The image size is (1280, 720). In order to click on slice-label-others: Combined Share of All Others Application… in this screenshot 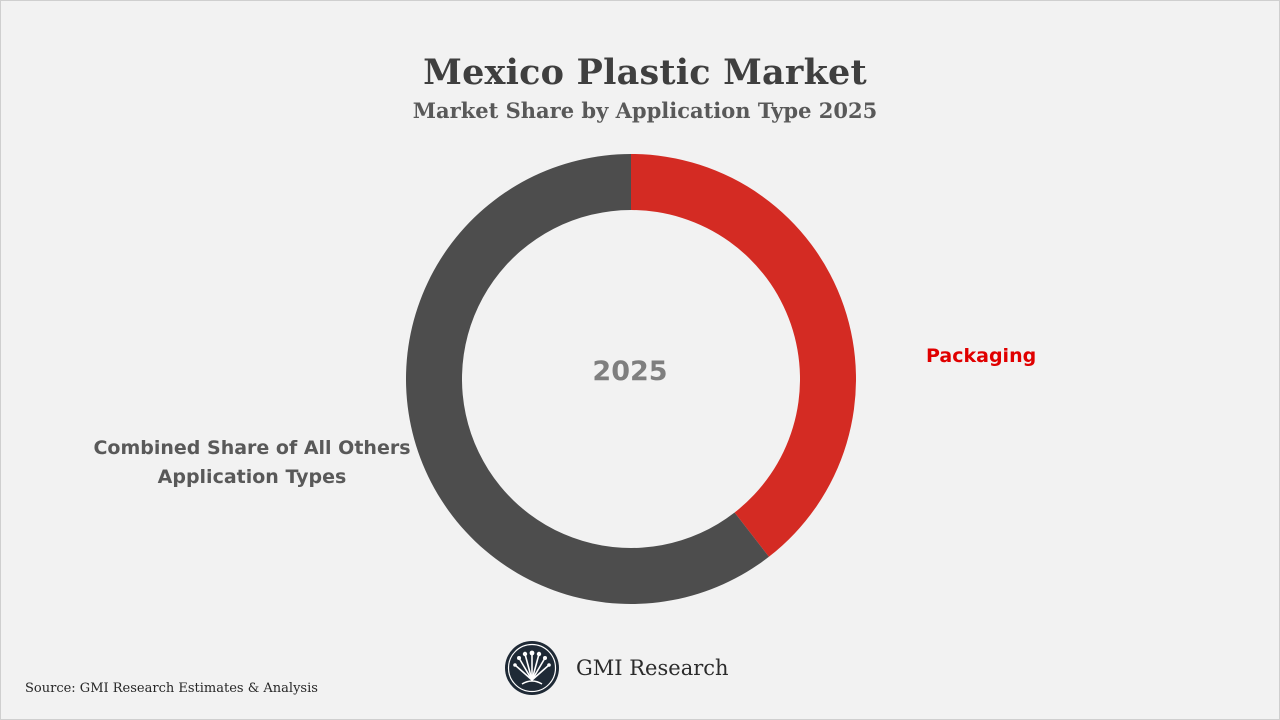, I will do `click(252, 463)`.